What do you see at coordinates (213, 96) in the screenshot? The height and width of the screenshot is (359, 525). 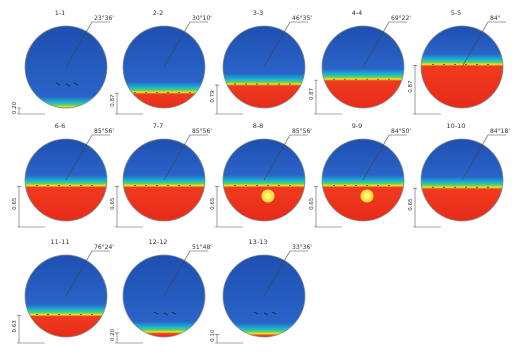 I see `depth-label: 0.79` at bounding box center [213, 96].